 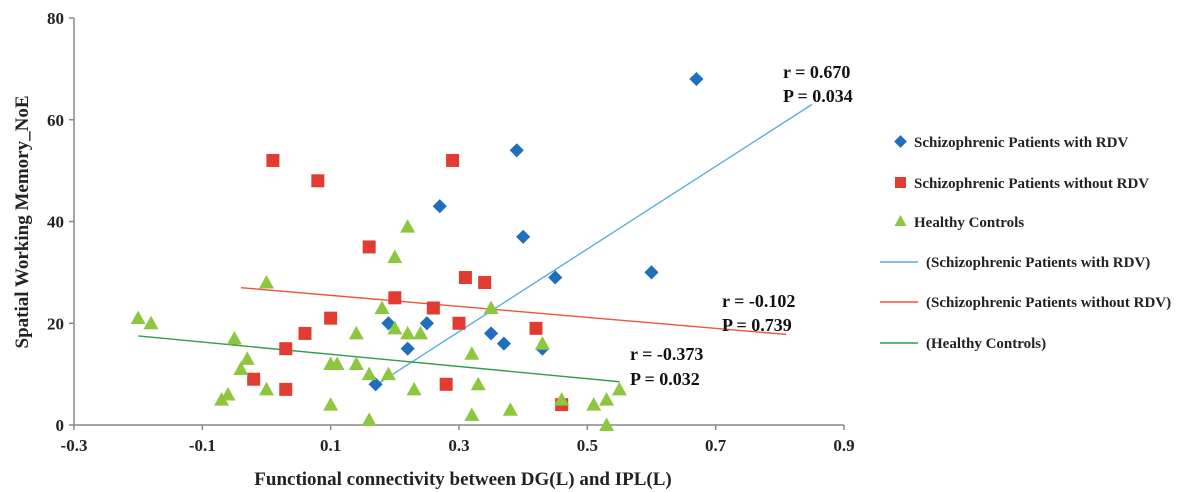 I want to click on y-tick-label: 40, so click(x=55, y=222).